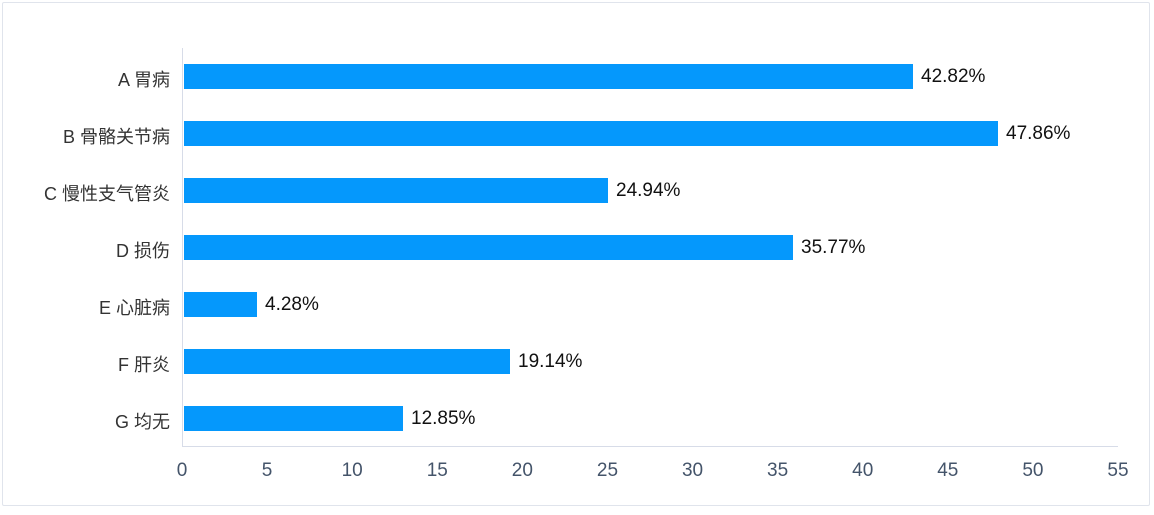 This screenshot has width=1154, height=515. What do you see at coordinates (116, 136) in the screenshot?
I see `category-label: B 骨骼关节病` at bounding box center [116, 136].